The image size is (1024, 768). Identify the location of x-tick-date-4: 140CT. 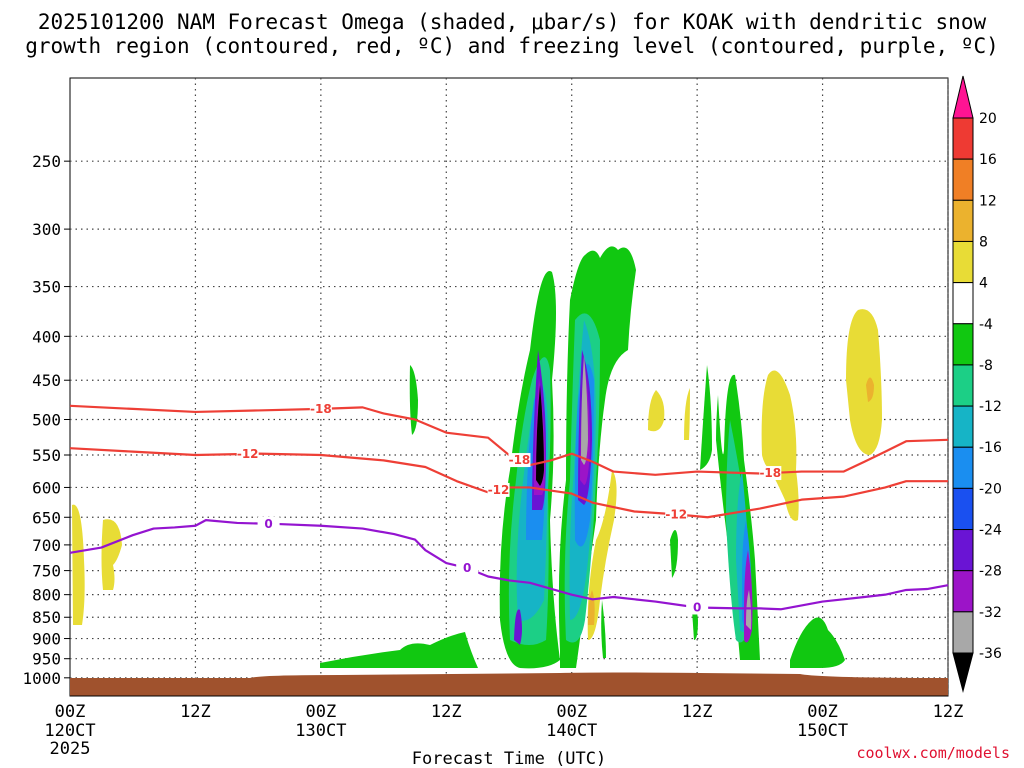
(571, 731).